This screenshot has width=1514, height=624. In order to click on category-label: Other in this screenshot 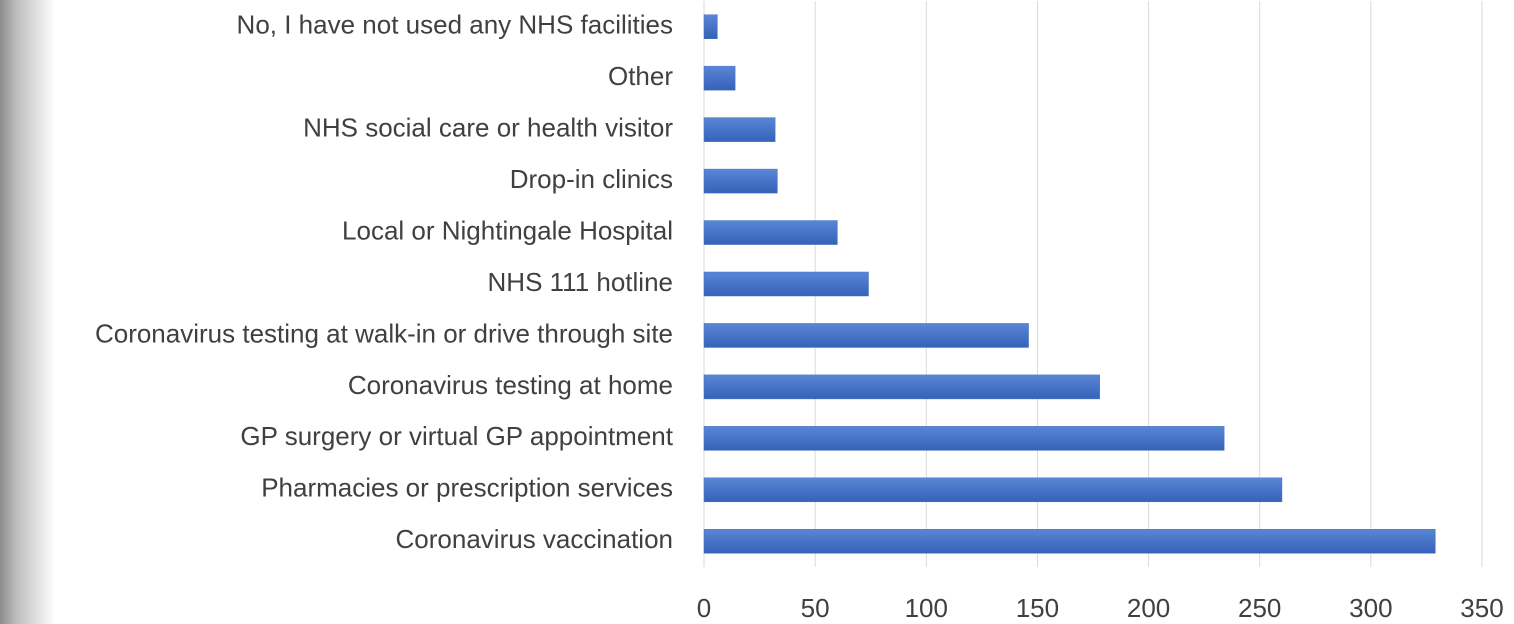, I will do `click(640, 76)`.